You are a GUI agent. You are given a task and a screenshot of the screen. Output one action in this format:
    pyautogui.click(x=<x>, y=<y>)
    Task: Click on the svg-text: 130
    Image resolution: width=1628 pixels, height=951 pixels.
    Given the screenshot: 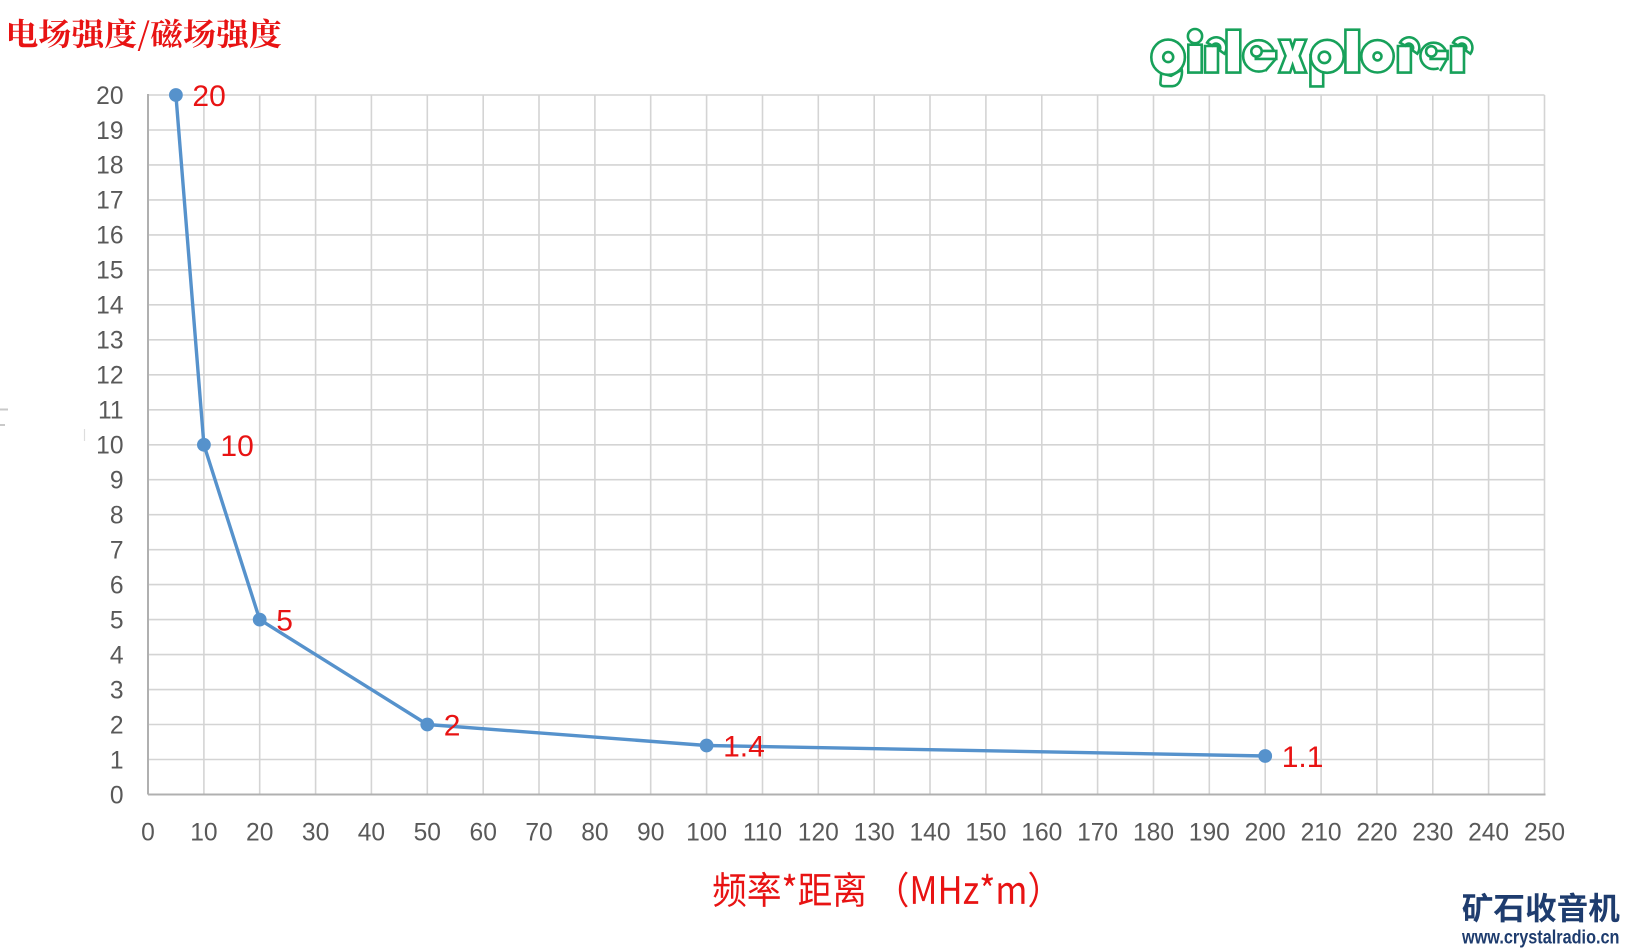 What is the action you would take?
    pyautogui.click(x=874, y=833)
    